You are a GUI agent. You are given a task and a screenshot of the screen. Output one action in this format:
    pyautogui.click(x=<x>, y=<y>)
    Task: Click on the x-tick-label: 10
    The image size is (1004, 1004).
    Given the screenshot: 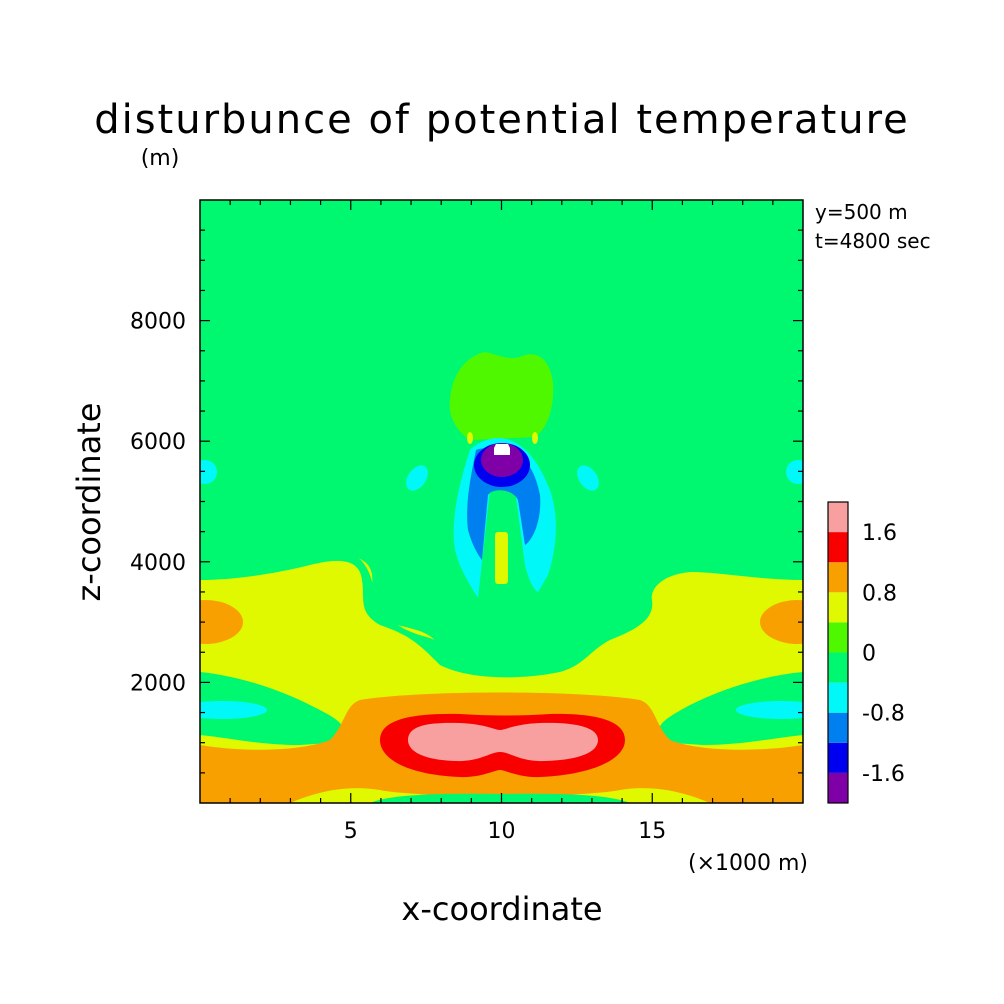 What is the action you would take?
    pyautogui.click(x=502, y=831)
    